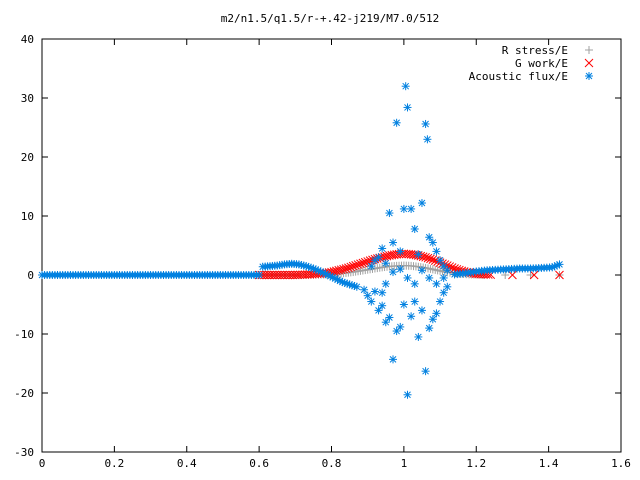  What do you see at coordinates (259, 463) in the screenshot?
I see `x-tick-label: 0.6` at bounding box center [259, 463].